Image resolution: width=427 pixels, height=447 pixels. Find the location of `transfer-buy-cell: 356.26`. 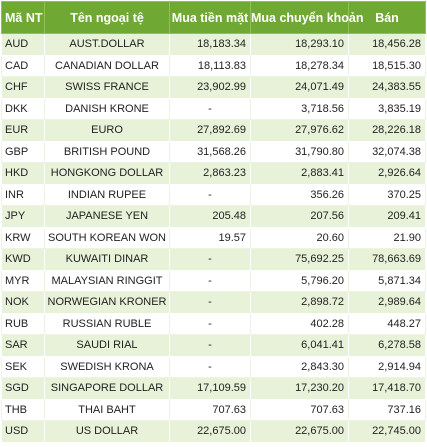

transfer-buy-cell: 356.26 is located at coordinates (299, 194).